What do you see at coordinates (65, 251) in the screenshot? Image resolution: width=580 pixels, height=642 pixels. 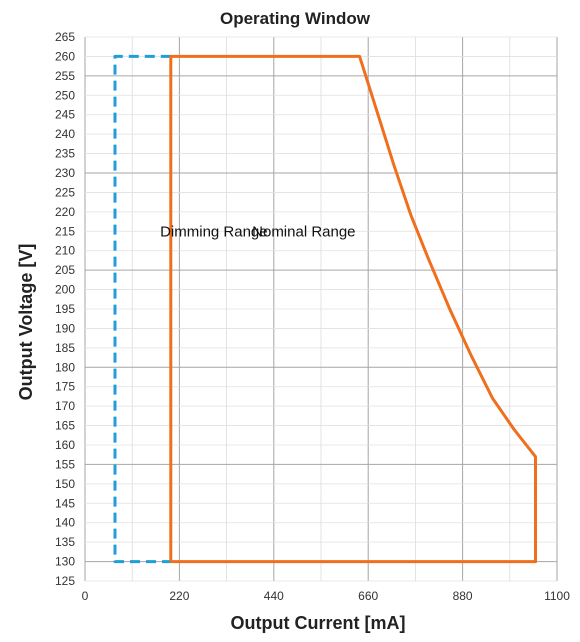 I see `y-tick-label: 210` at bounding box center [65, 251].